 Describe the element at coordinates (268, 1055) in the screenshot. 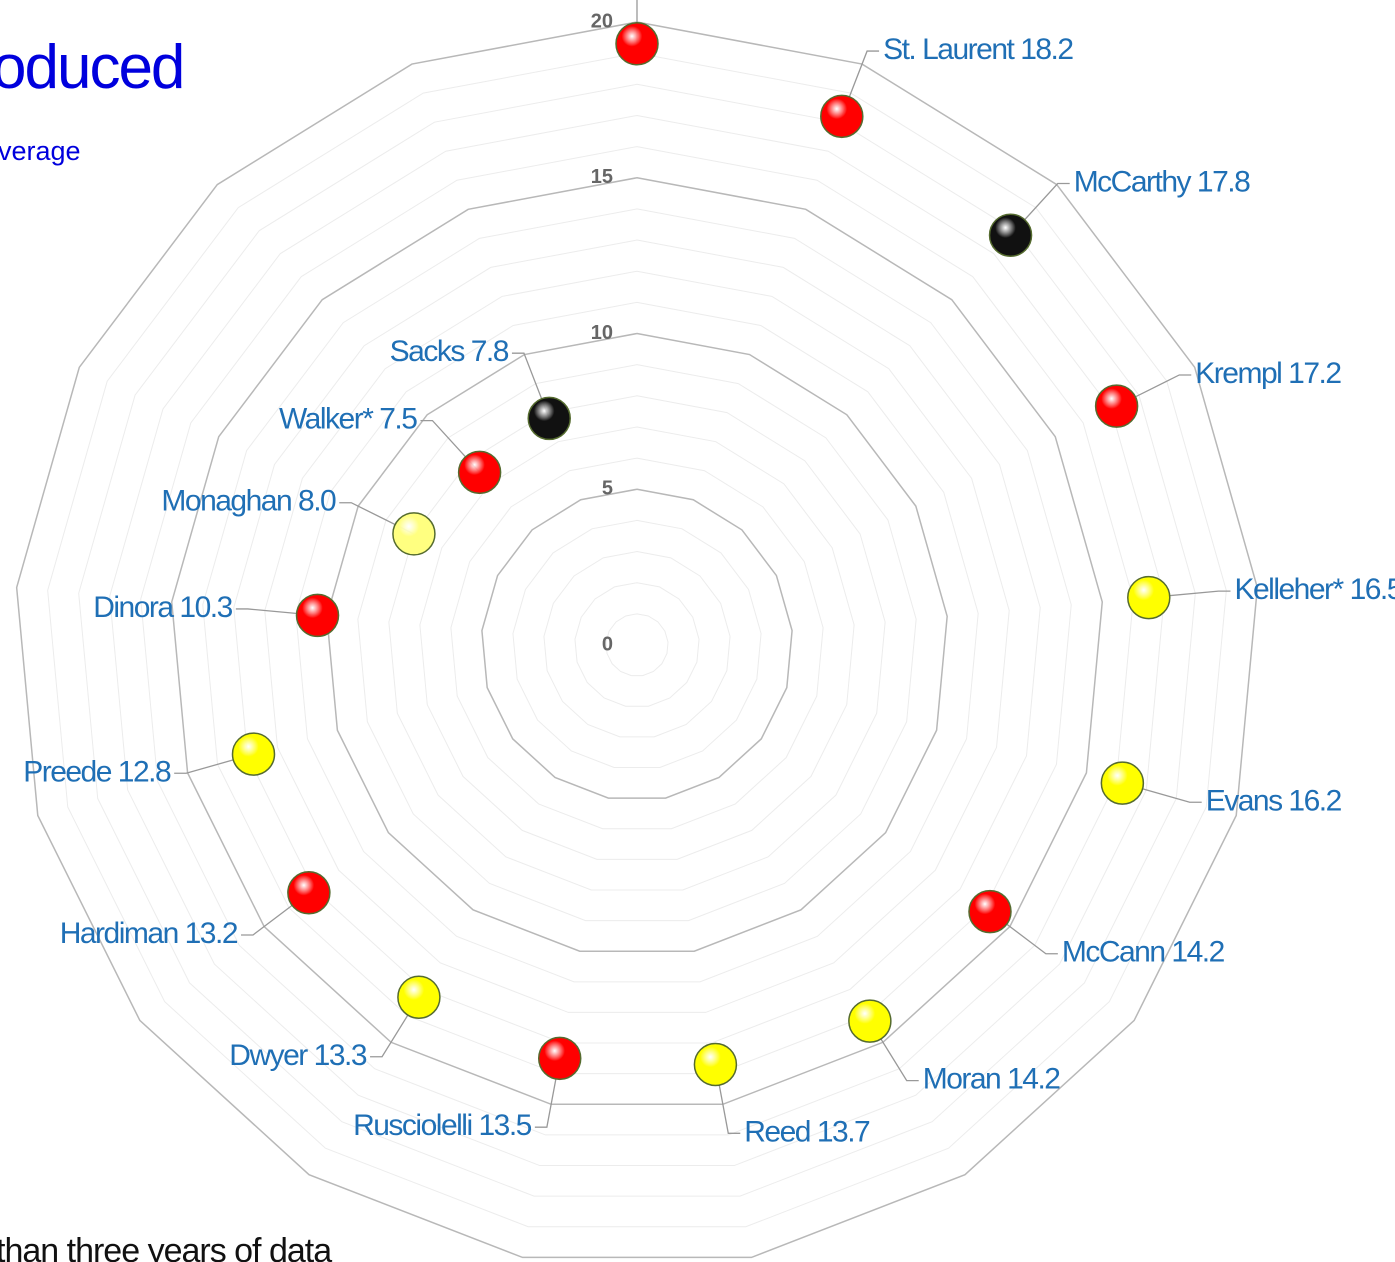

I see `category-label: Dwyer` at that location.